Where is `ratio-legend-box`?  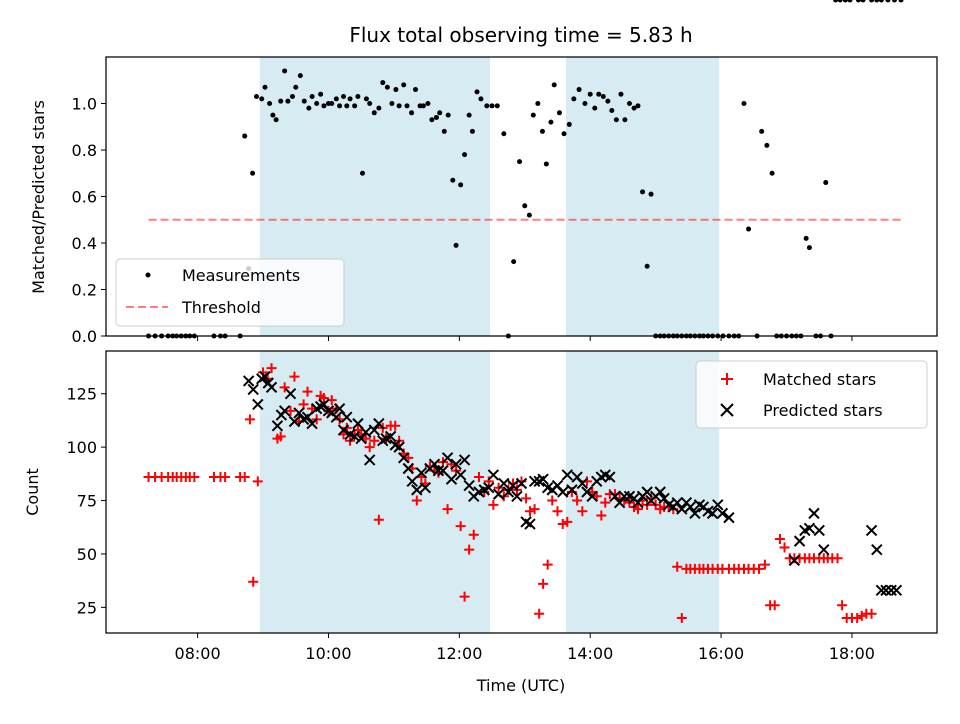
ratio-legend-box is located at coordinates (230, 292).